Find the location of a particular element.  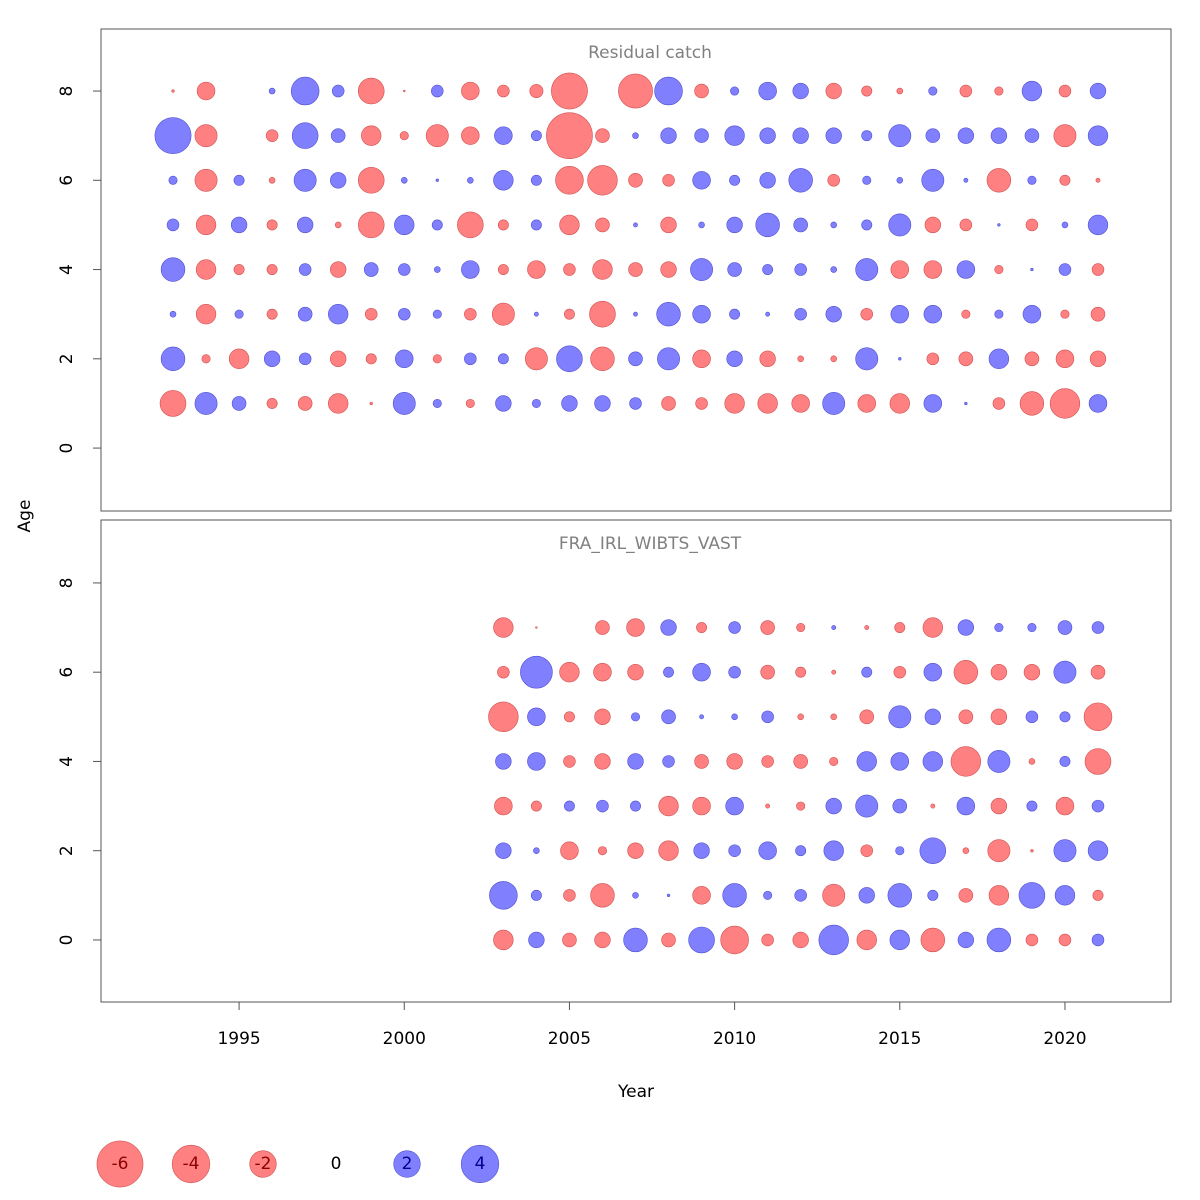

y-tick-label: 4 is located at coordinates (67, 269).